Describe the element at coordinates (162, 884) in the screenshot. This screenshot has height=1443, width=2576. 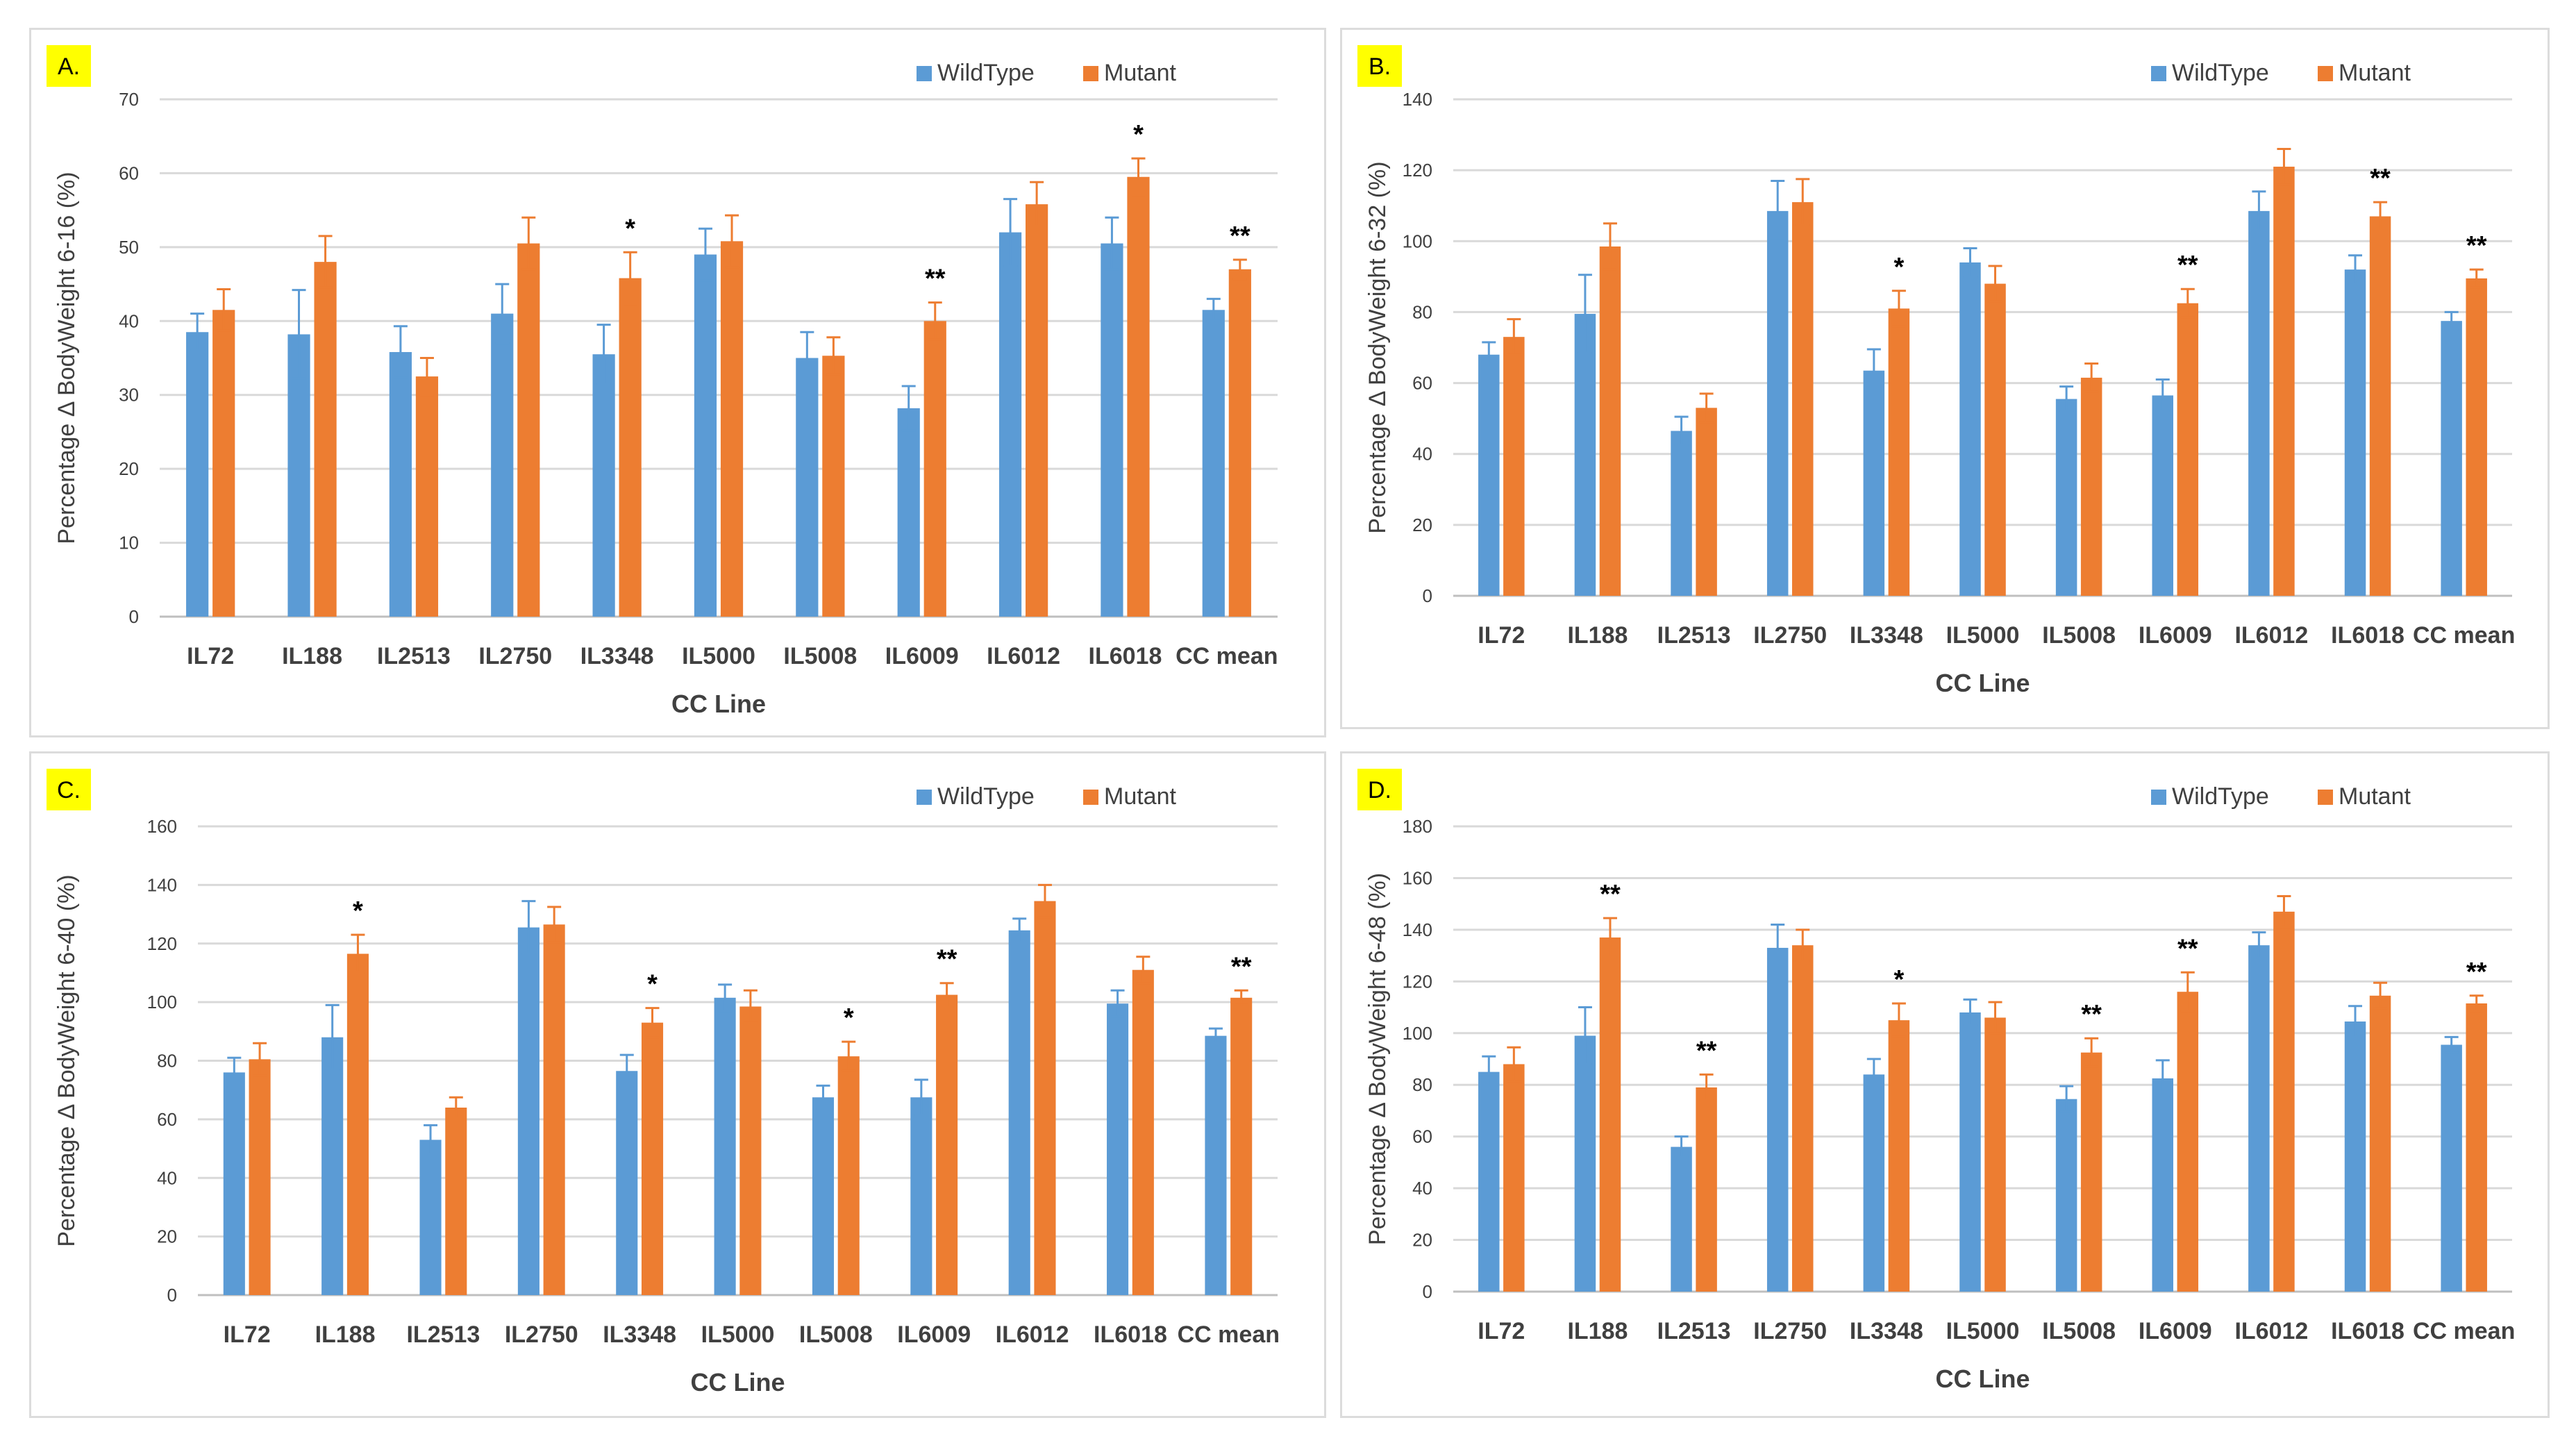
I see `y-tick-label: 140` at that location.